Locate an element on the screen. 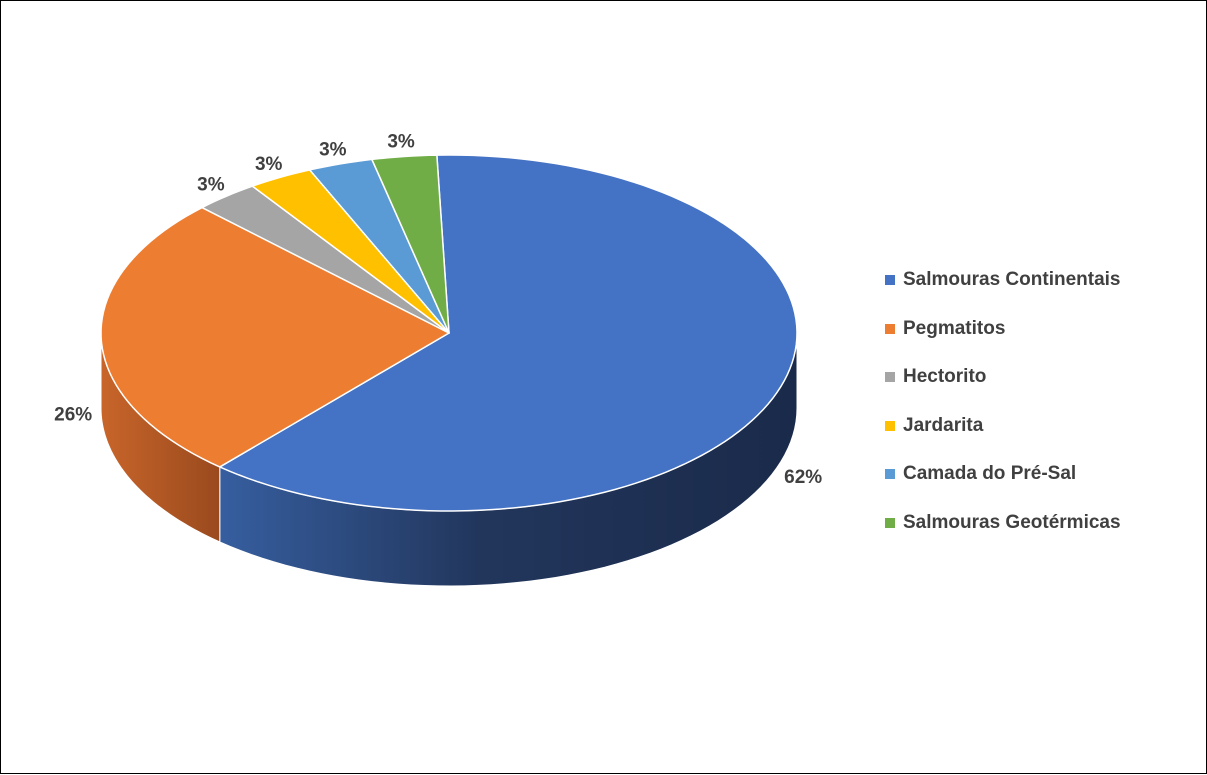 Image resolution: width=1207 pixels, height=775 pixels. legend-item: Jardarita is located at coordinates (1003, 426).